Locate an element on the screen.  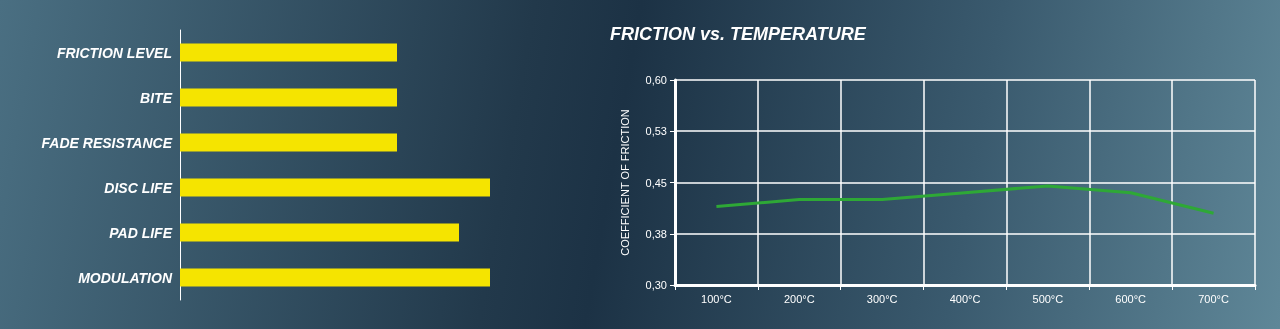
chart-title: FRICTION vs. TEMPERATURE is located at coordinates (738, 34).